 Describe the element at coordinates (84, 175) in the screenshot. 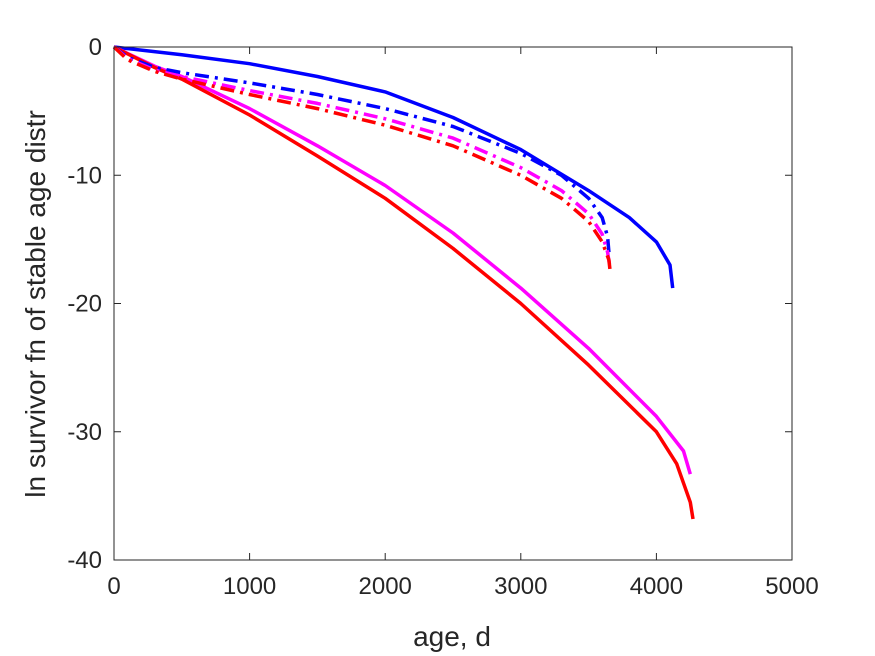

I see `y-tick-label: -10` at that location.